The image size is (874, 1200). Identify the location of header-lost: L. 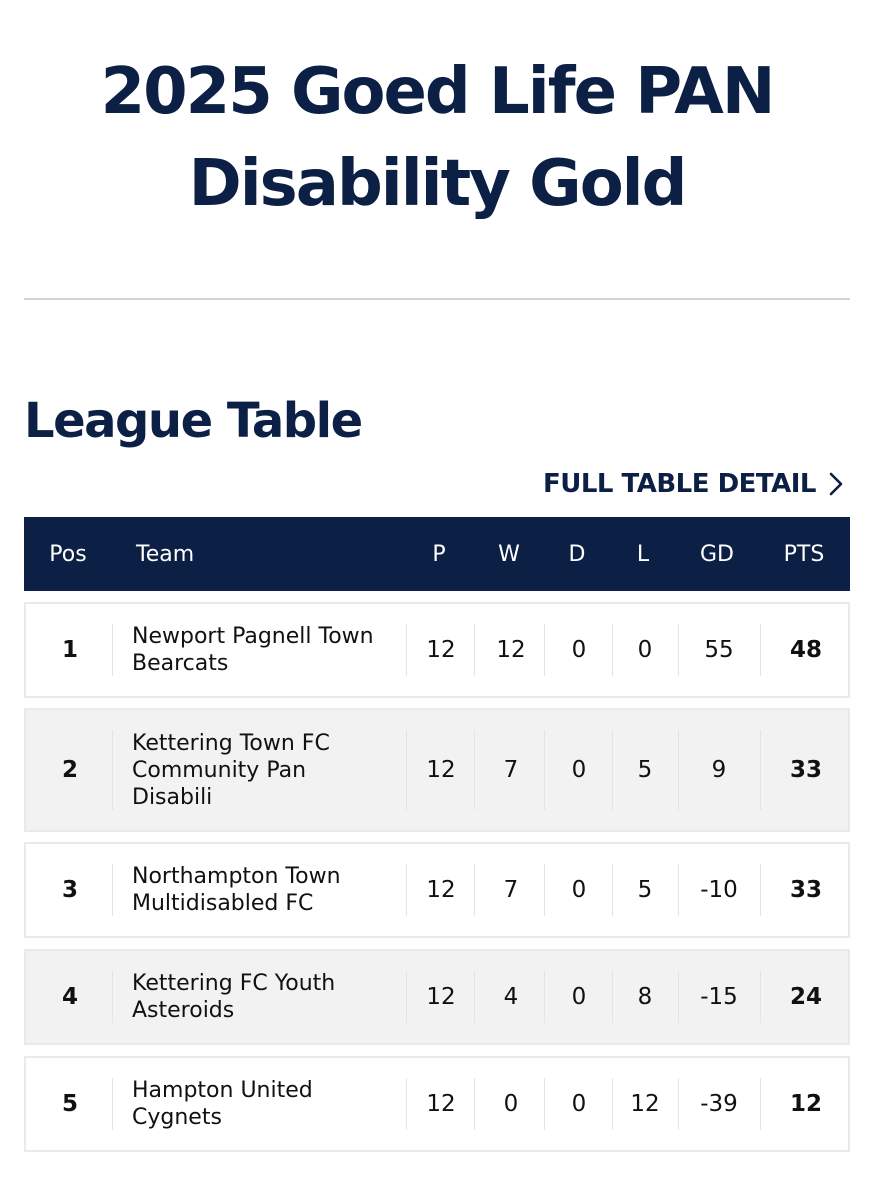
(643, 554).